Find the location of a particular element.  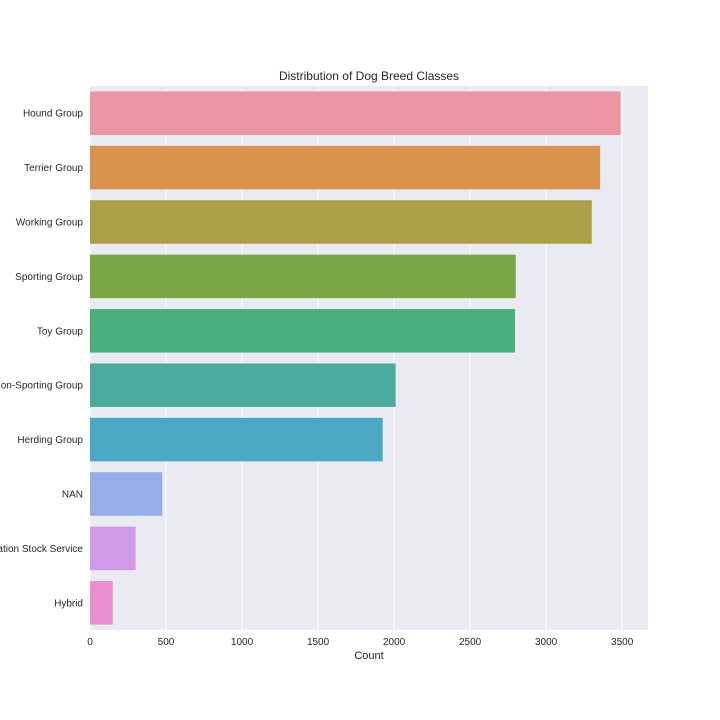

x-tick-labels: 0 500 1000 1500 2000 2500 3000 3500 is located at coordinates (360, 642).